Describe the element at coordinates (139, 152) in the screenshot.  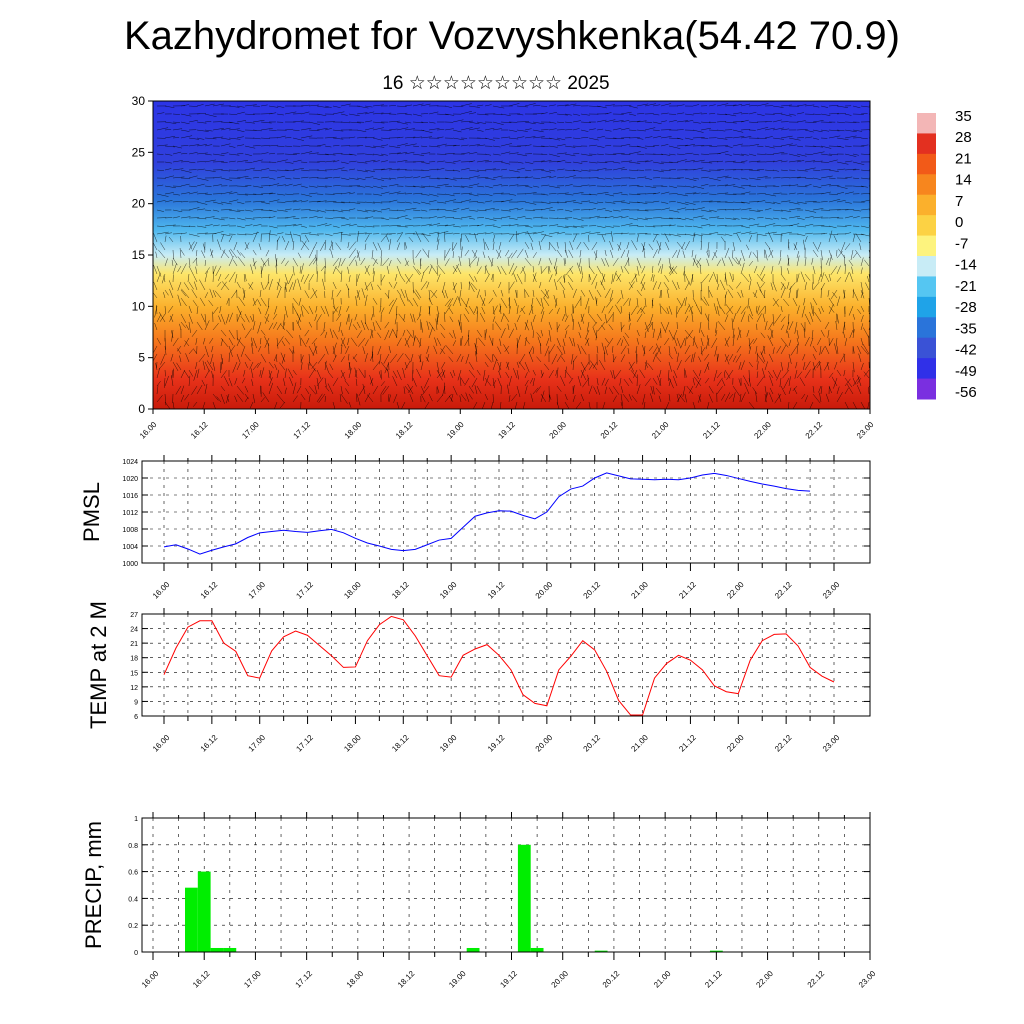
I see `heatmap-y-tick-label: 25` at that location.